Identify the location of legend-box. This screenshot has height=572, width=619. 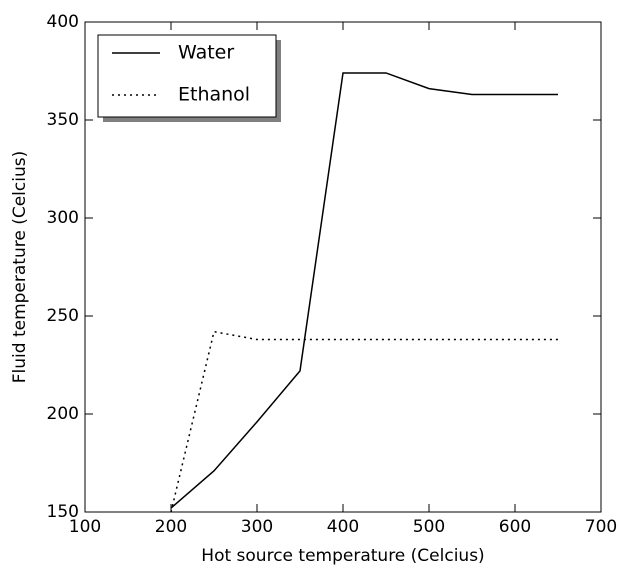
(187, 76).